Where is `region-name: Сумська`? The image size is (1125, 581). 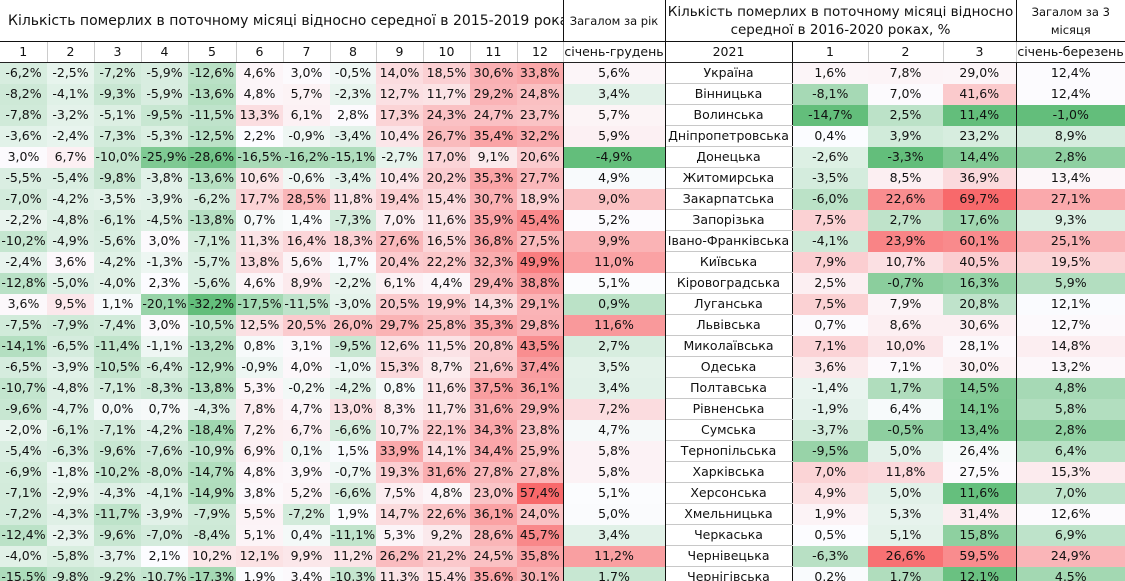 region-name: Сумська is located at coordinates (728, 430).